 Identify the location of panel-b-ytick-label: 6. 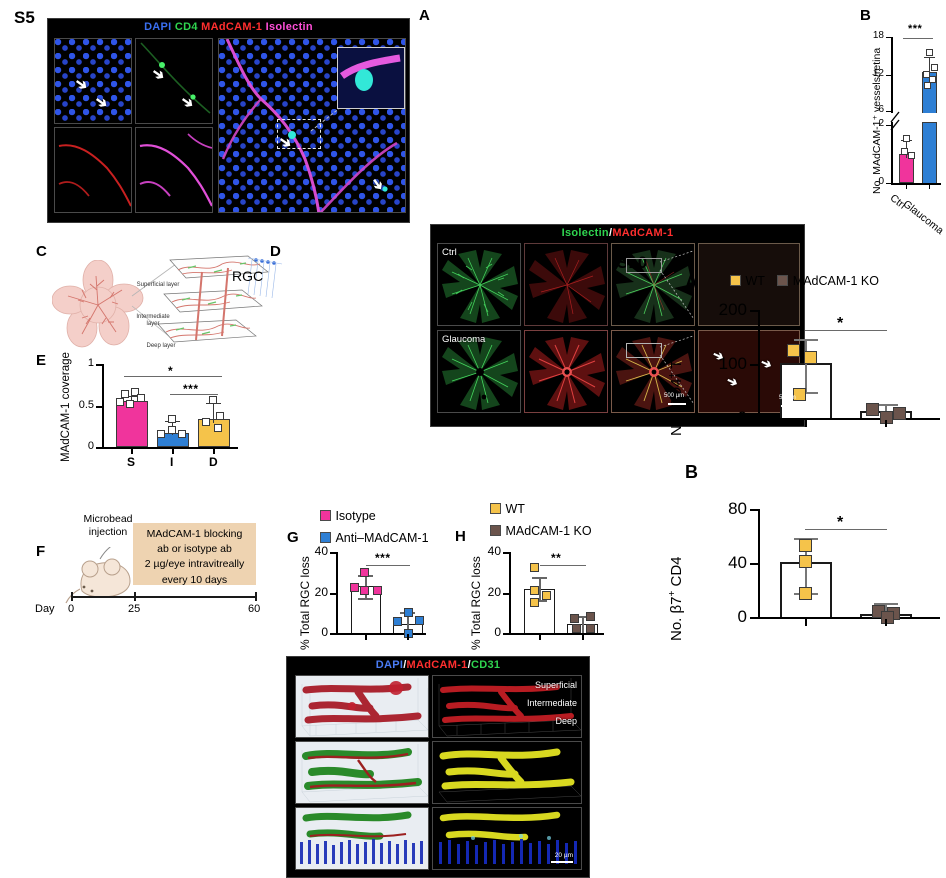
(881, 109).